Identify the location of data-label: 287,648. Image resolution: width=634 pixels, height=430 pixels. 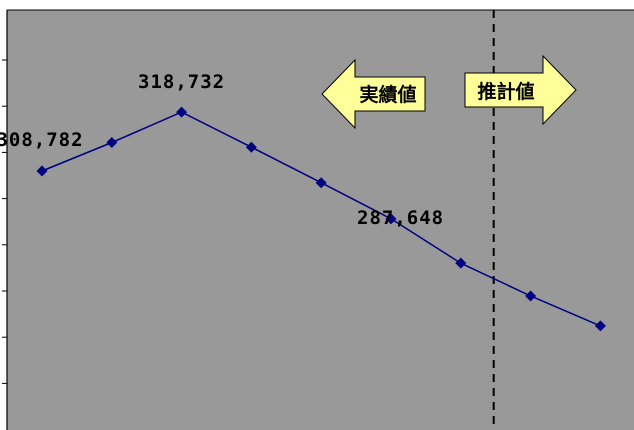
(400, 218).